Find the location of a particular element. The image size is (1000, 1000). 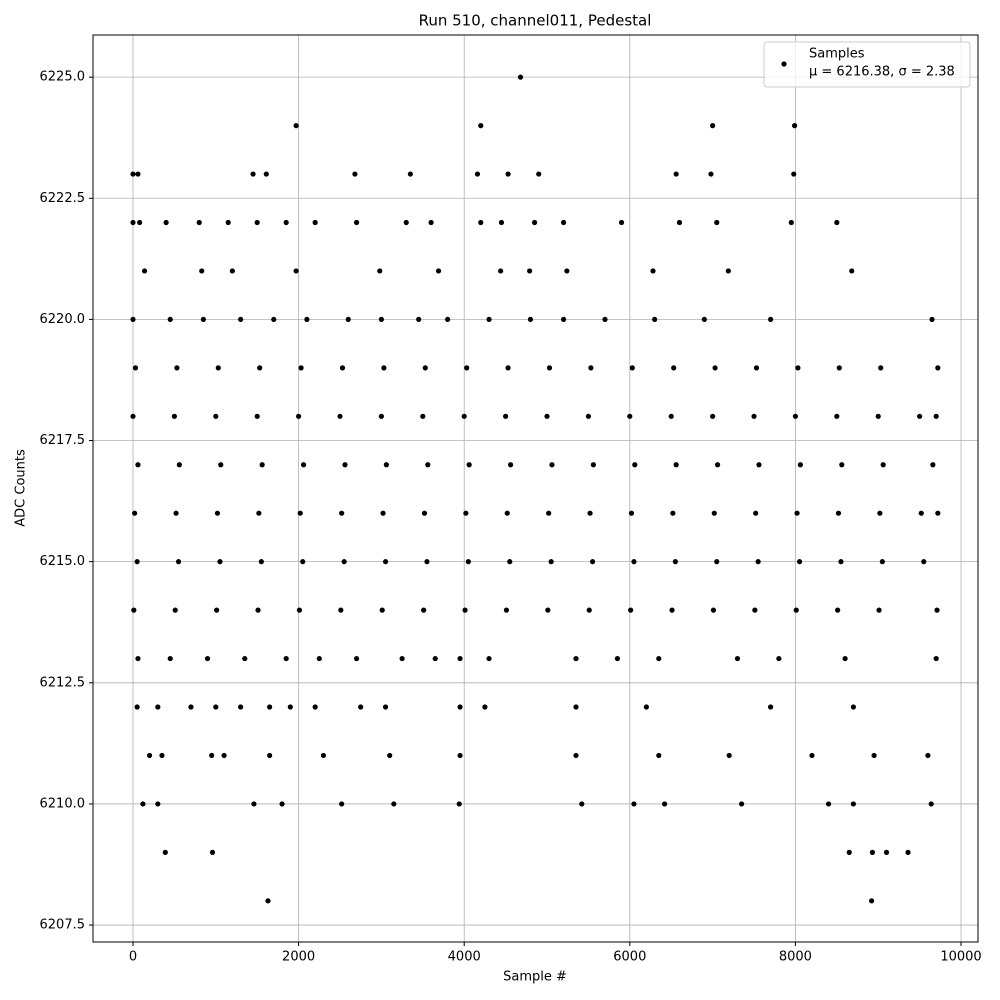

legend-stats: μ = 6216.38, σ = 2.38 is located at coordinates (882, 72).